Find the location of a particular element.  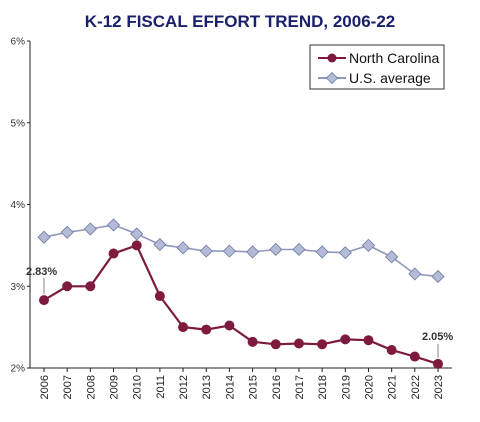

chart-title: K-12 FISCAL EFFORT TREND, 2006-22 is located at coordinates (240, 21).